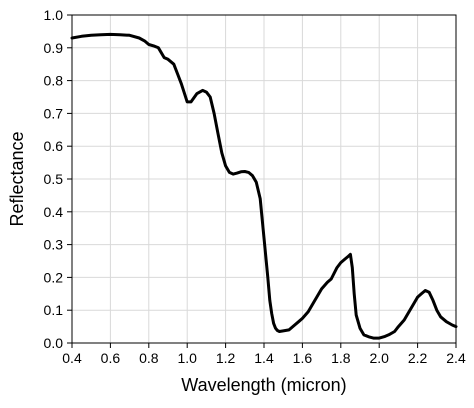  What do you see at coordinates (418, 358) in the screenshot?
I see `x-tick-label: 2.2` at bounding box center [418, 358].